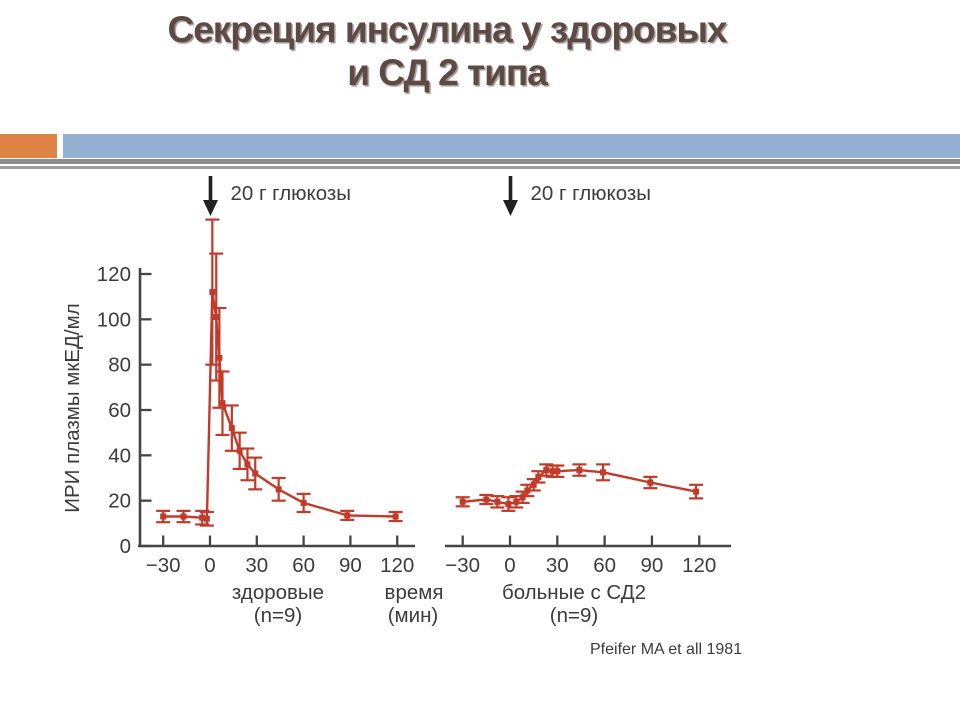 The height and width of the screenshot is (720, 960). What do you see at coordinates (125, 546) in the screenshot?
I see `y-tick-label: 0` at bounding box center [125, 546].